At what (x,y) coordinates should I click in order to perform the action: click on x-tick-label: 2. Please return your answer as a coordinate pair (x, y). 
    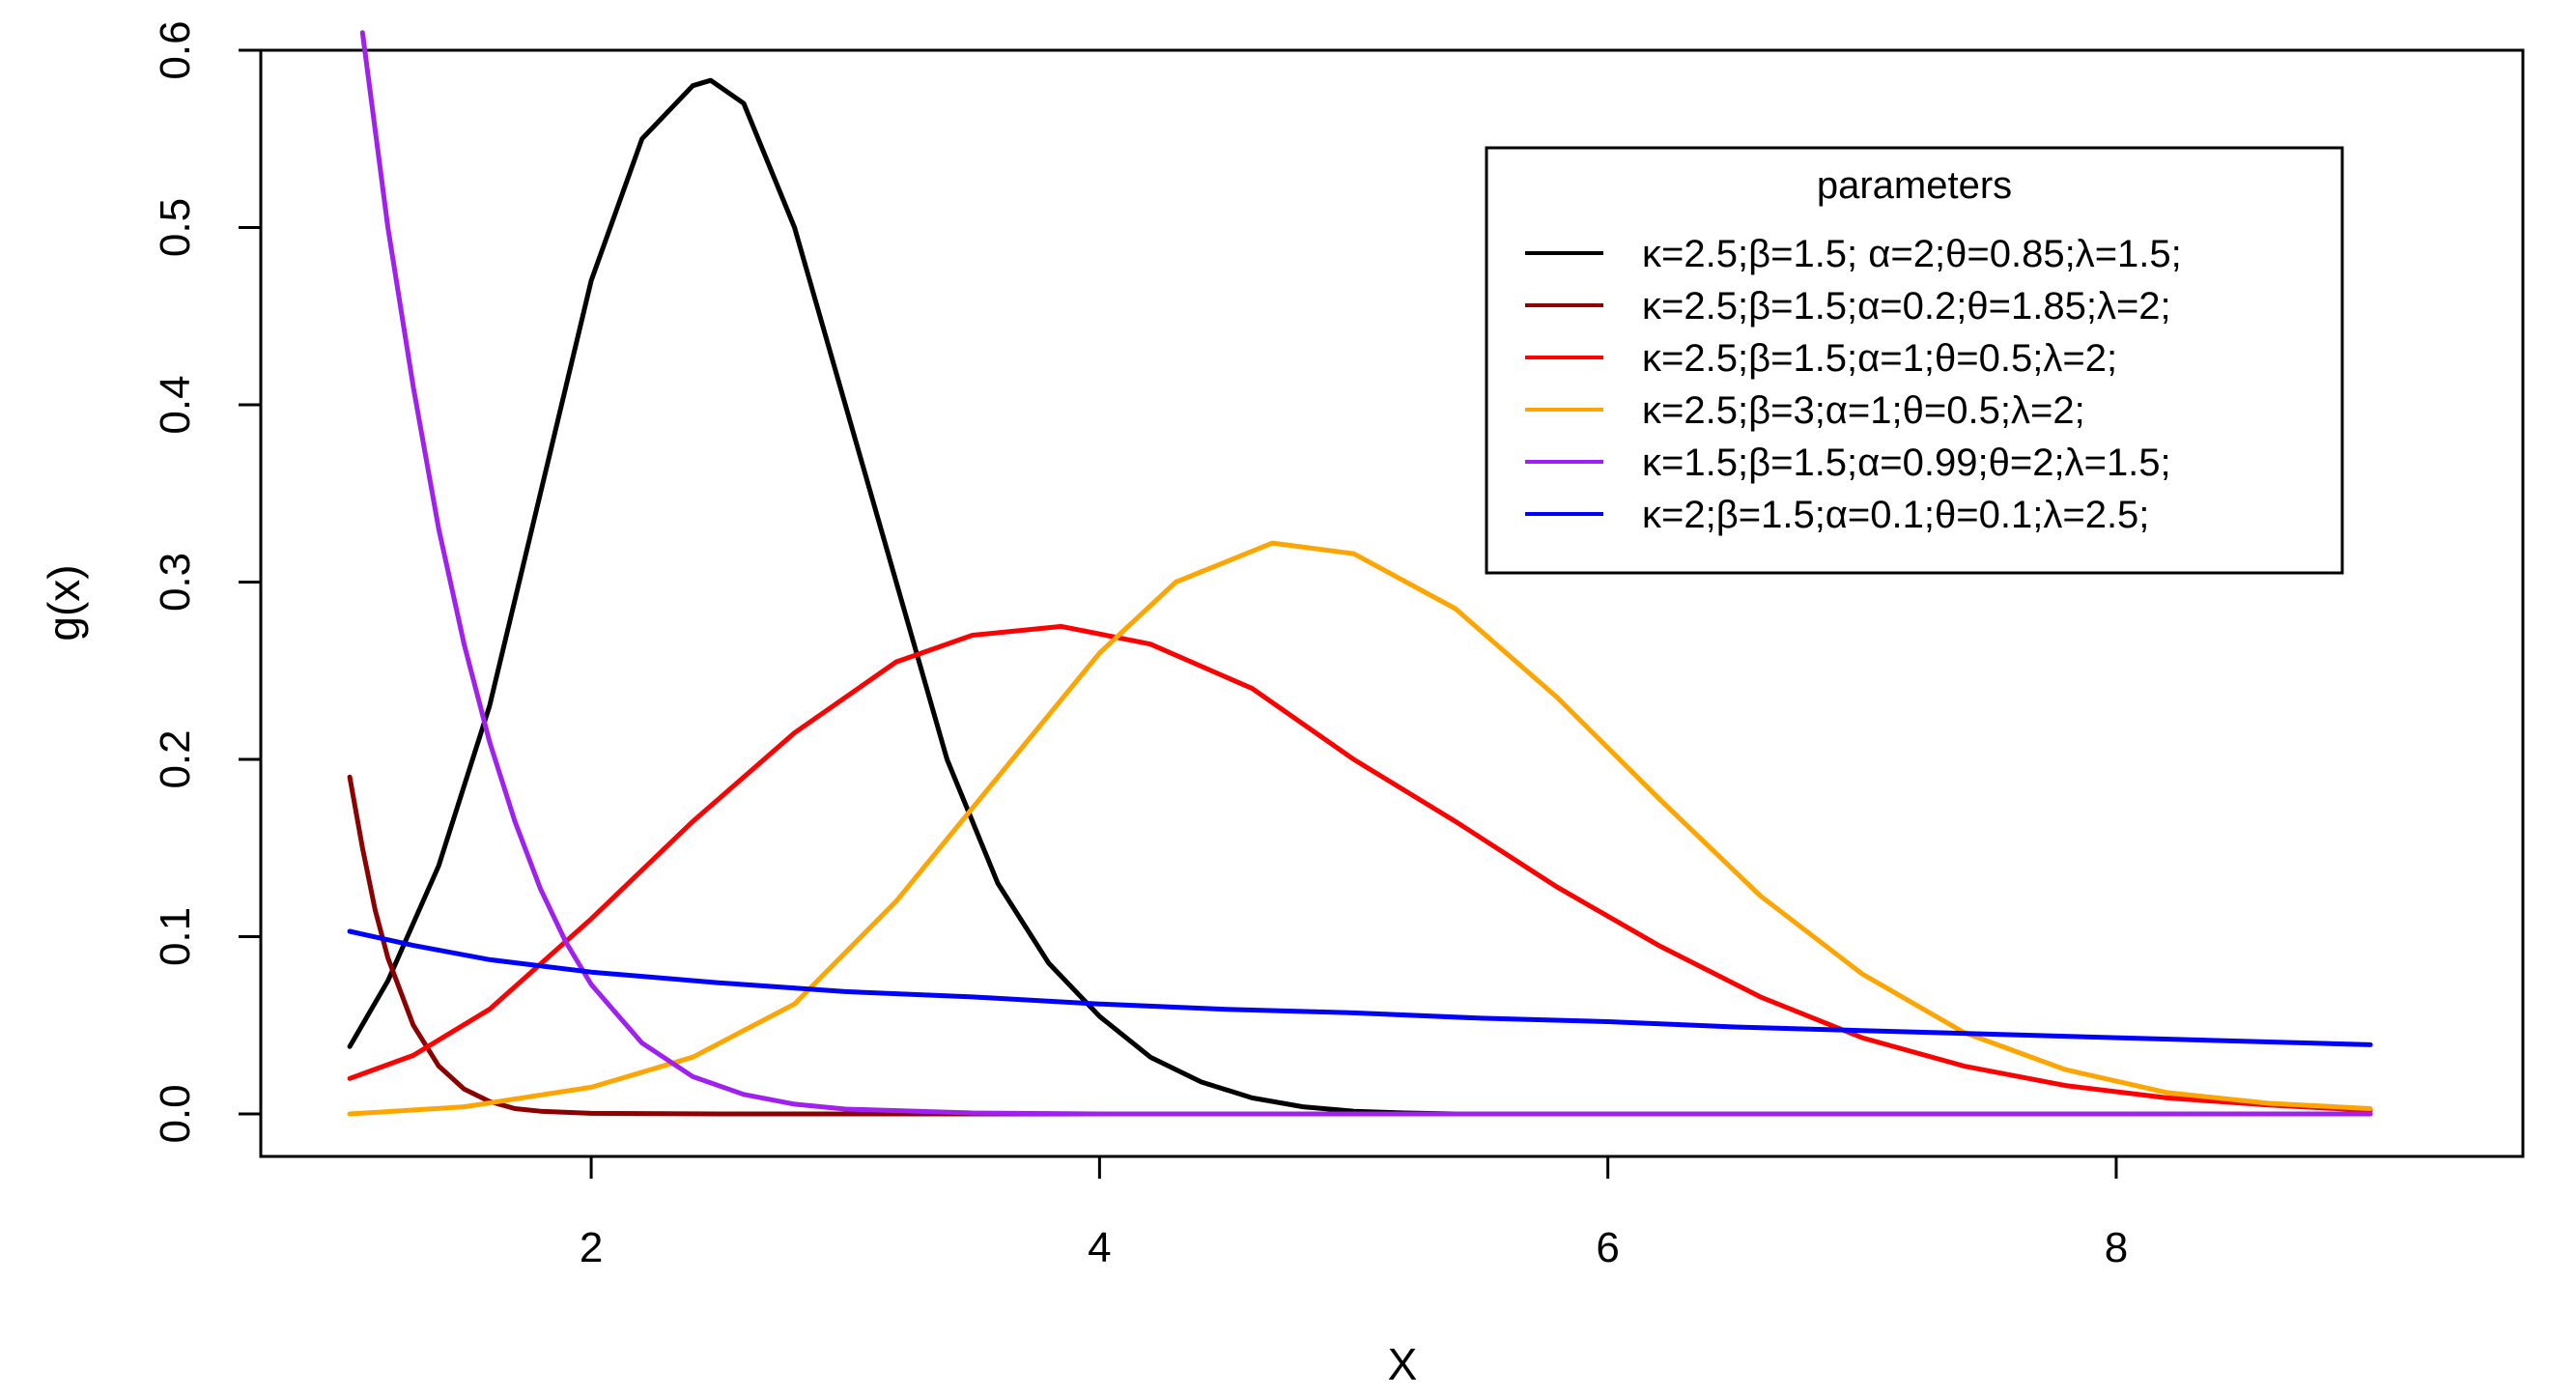
    Looking at the image, I should click on (591, 1248).